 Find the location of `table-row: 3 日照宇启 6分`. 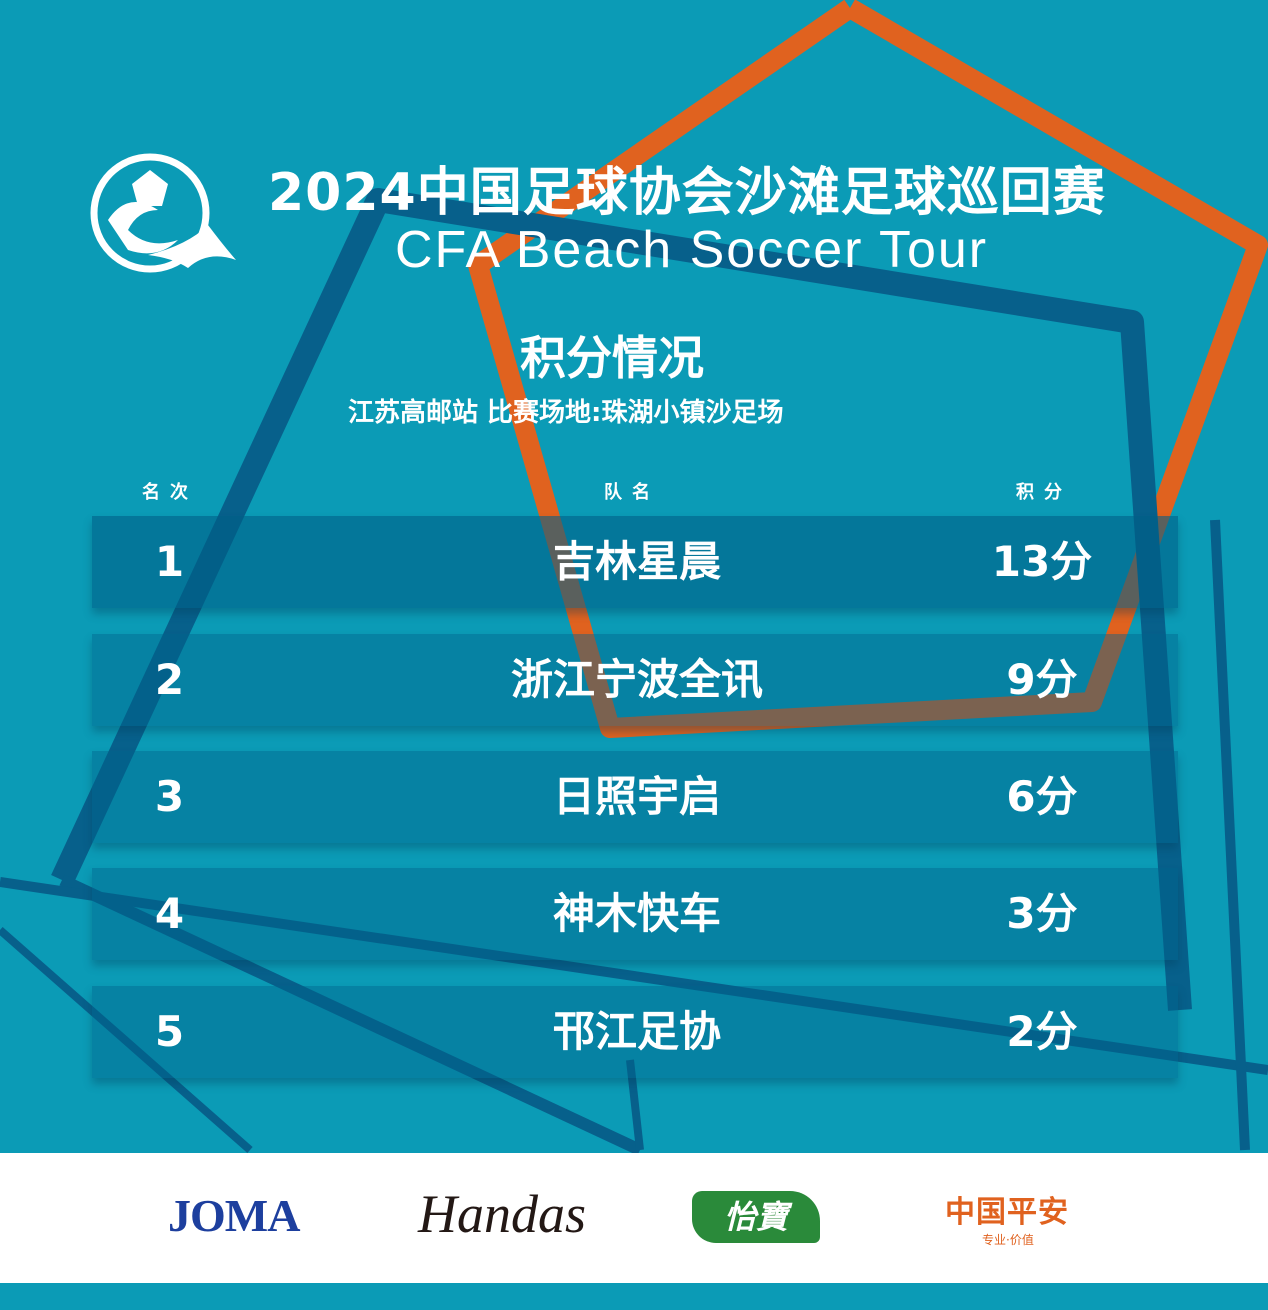

table-row: 3 日照宇启 6分 is located at coordinates (635, 797).